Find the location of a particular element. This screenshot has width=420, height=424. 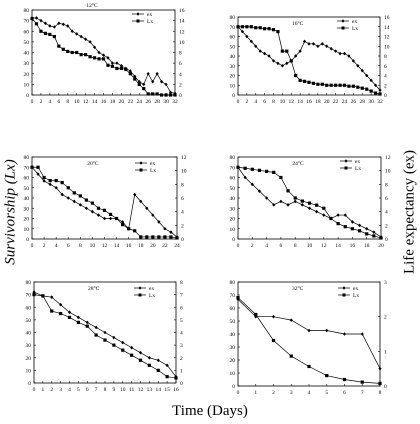

y-right-tick-label: 5 is located at coordinates (181, 321).